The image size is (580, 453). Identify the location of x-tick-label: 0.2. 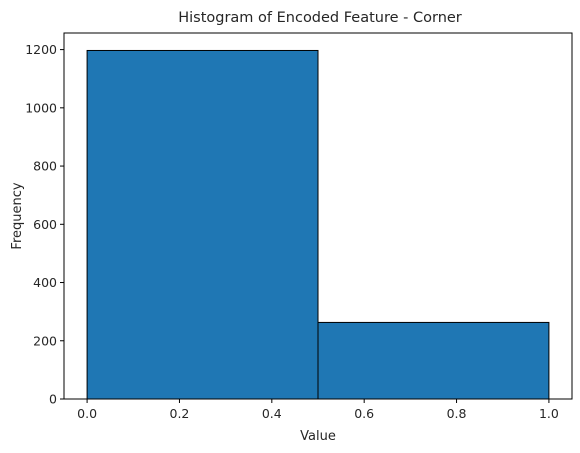
(180, 413).